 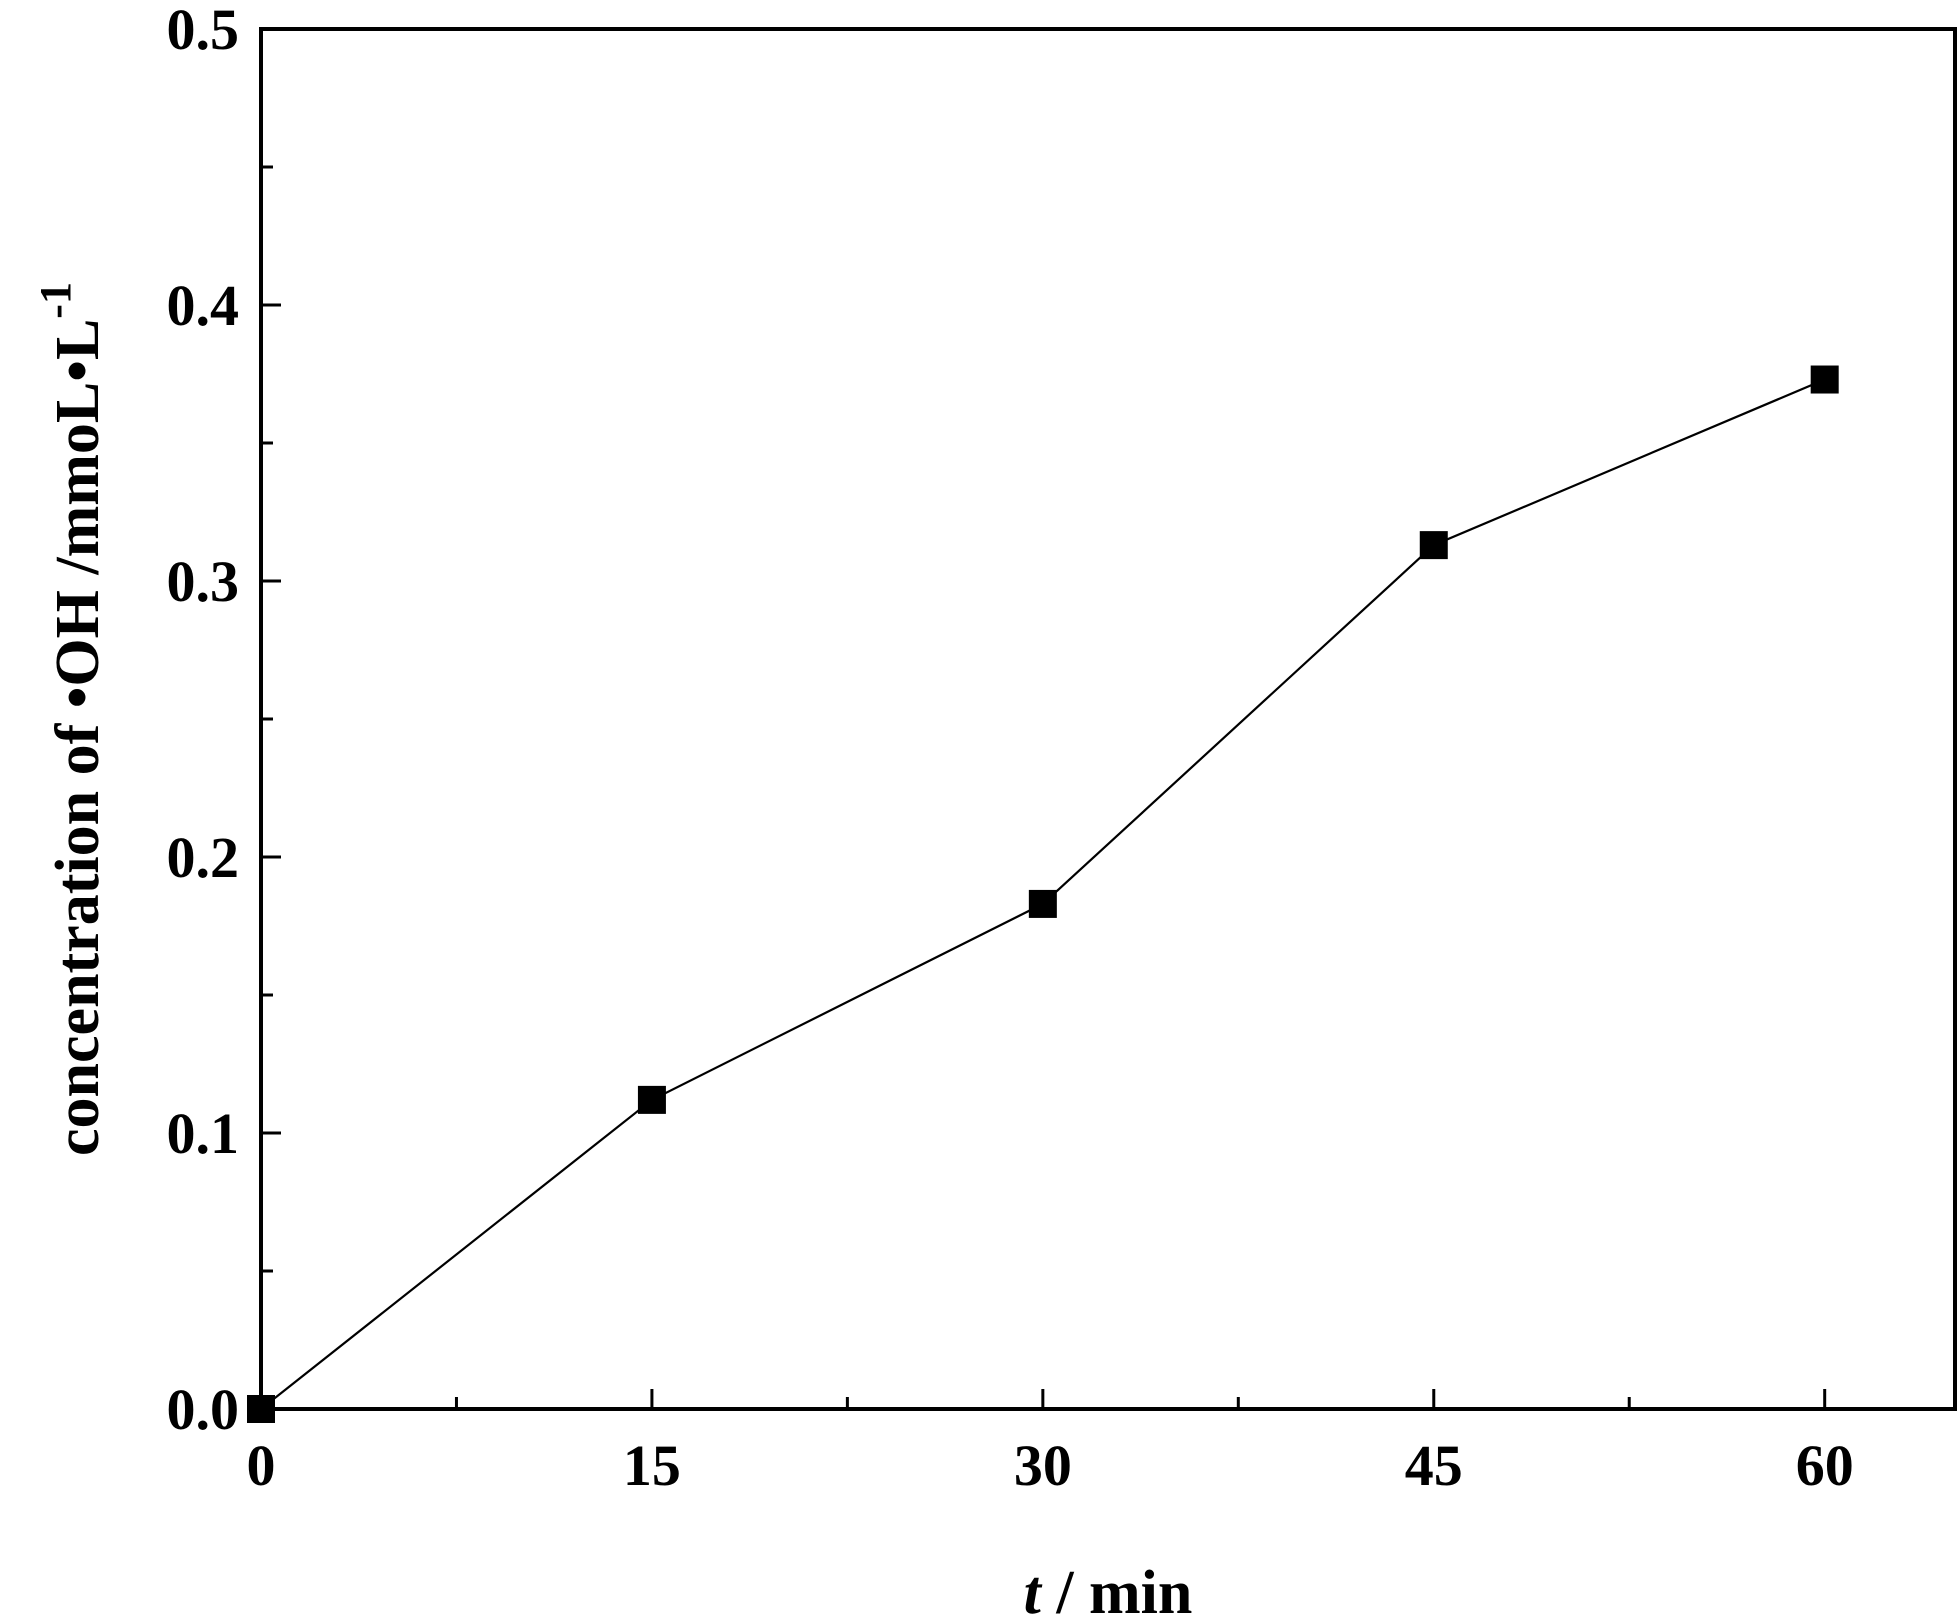 I want to click on x-axis-title-rest: / min, so click(x=1117, y=1588).